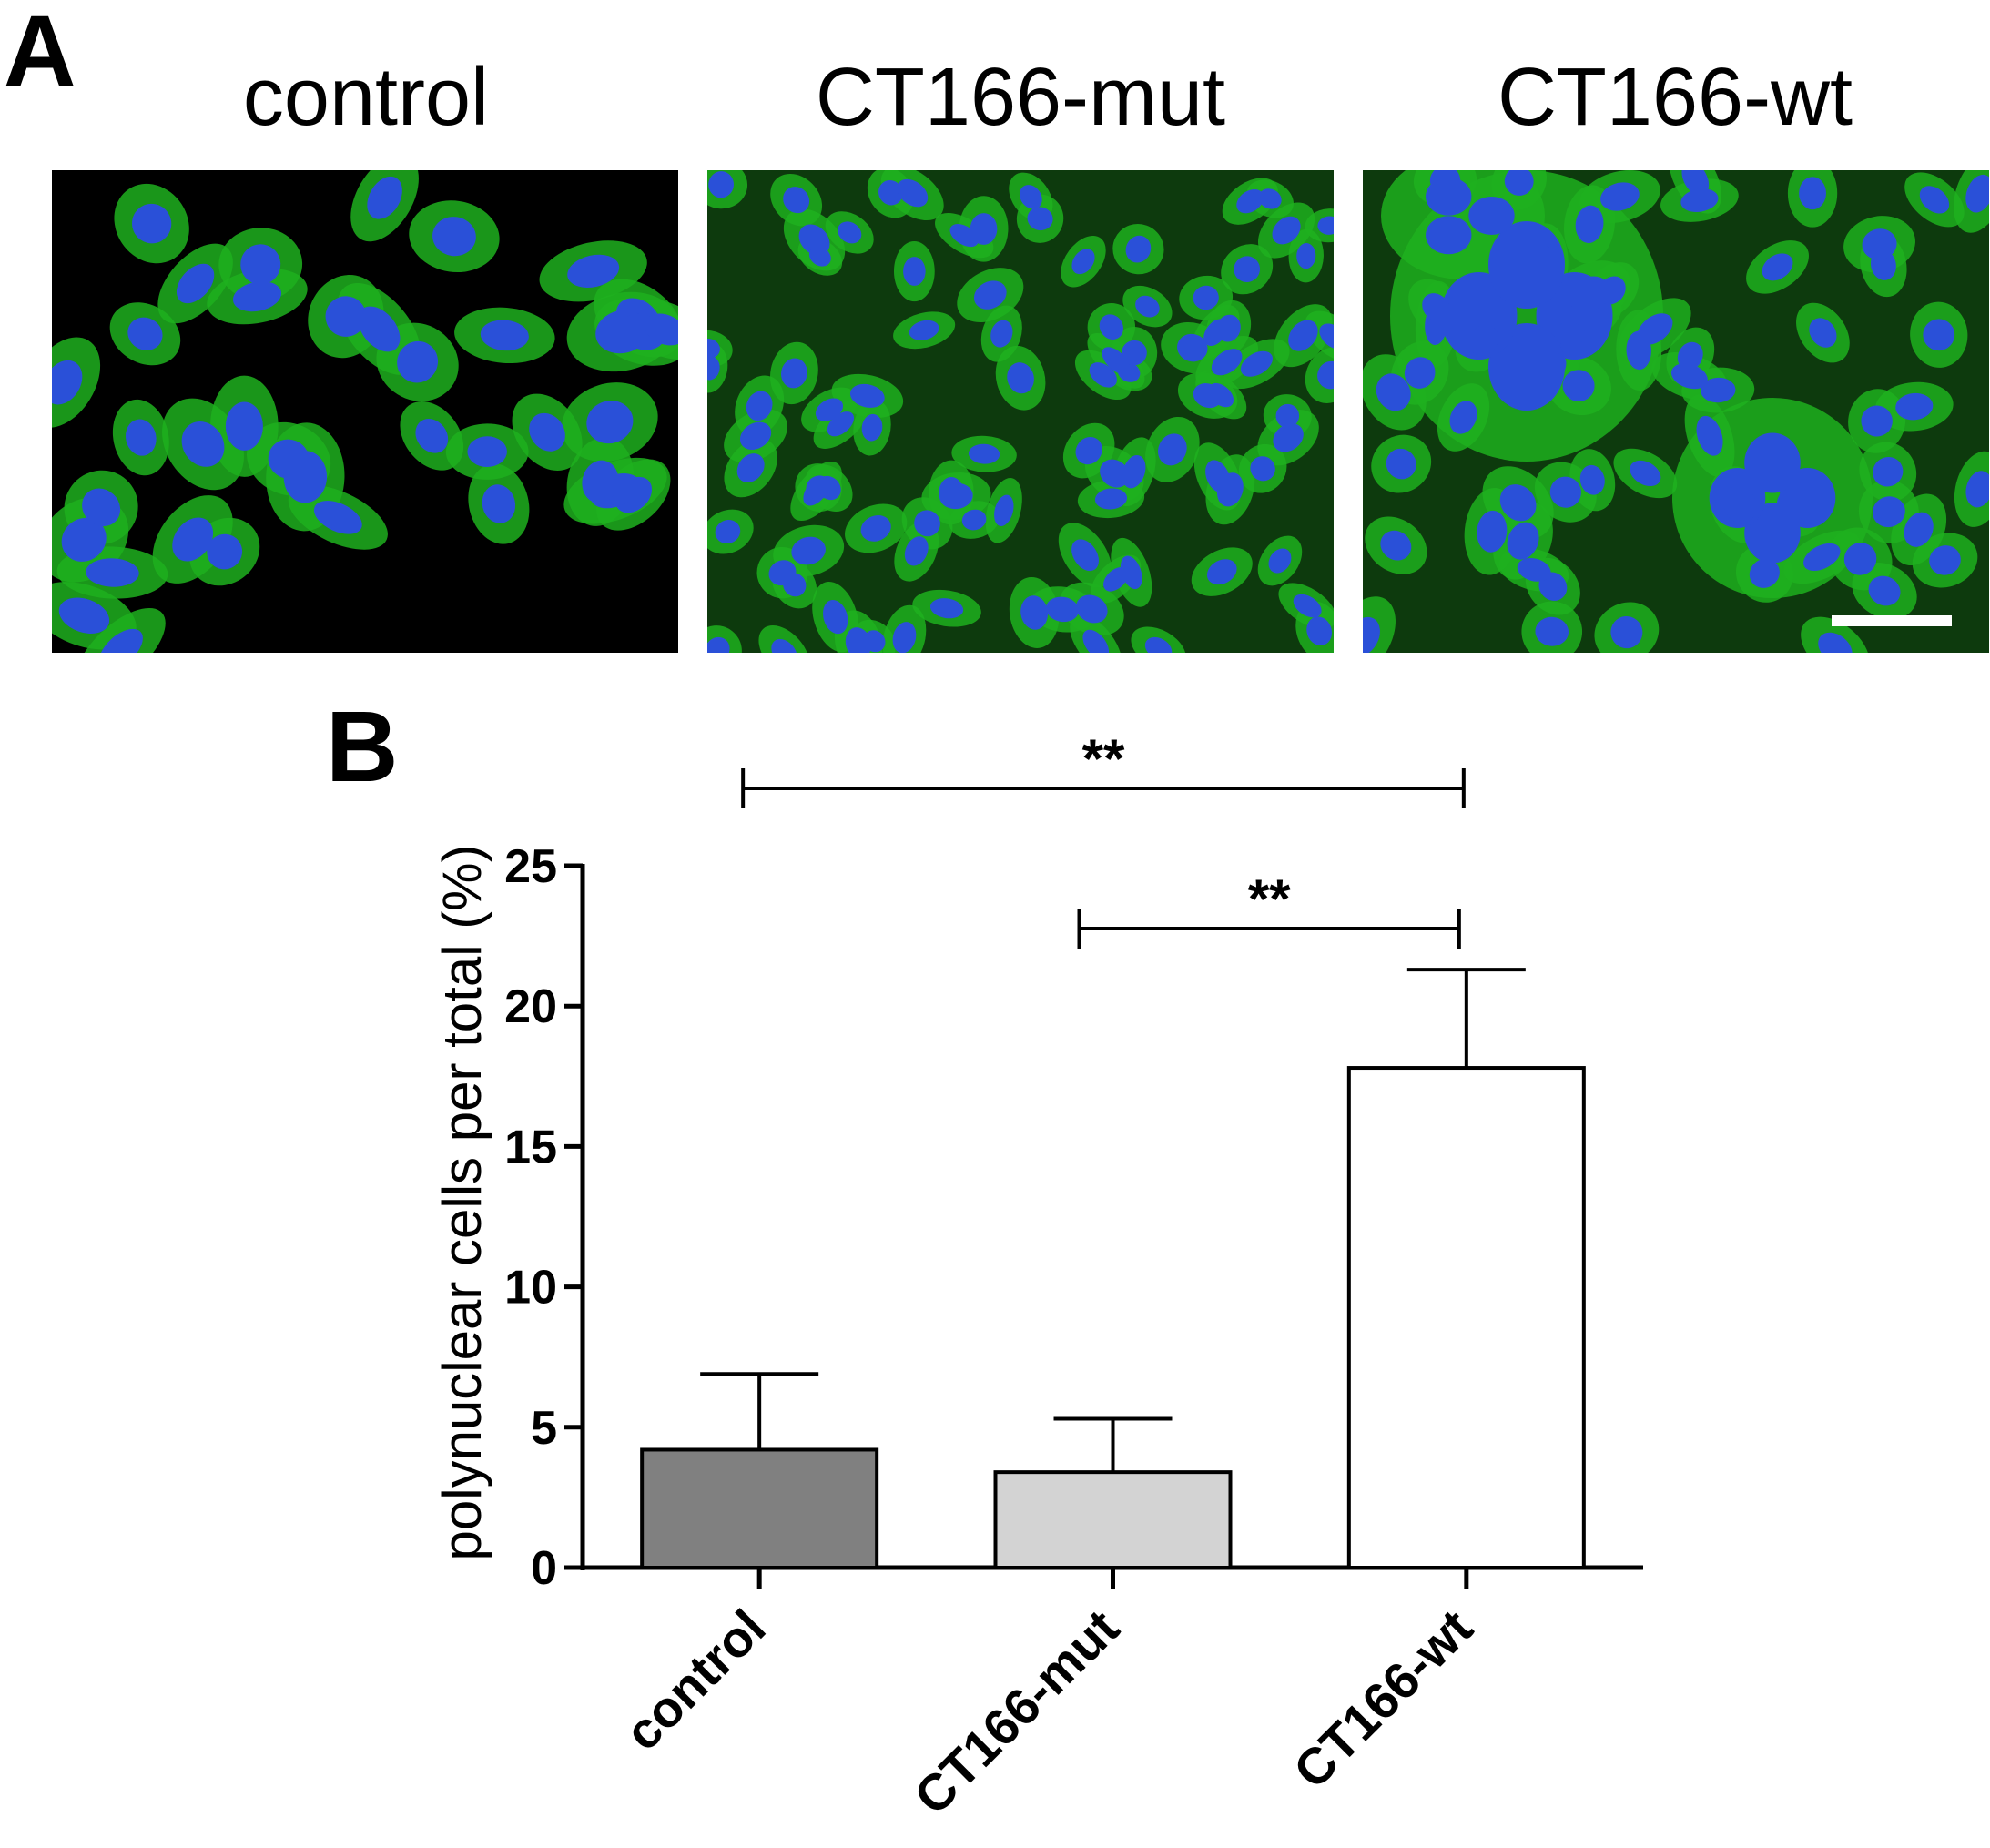  I want to click on x-tick-label: CT166-wt, so click(1383, 1699).